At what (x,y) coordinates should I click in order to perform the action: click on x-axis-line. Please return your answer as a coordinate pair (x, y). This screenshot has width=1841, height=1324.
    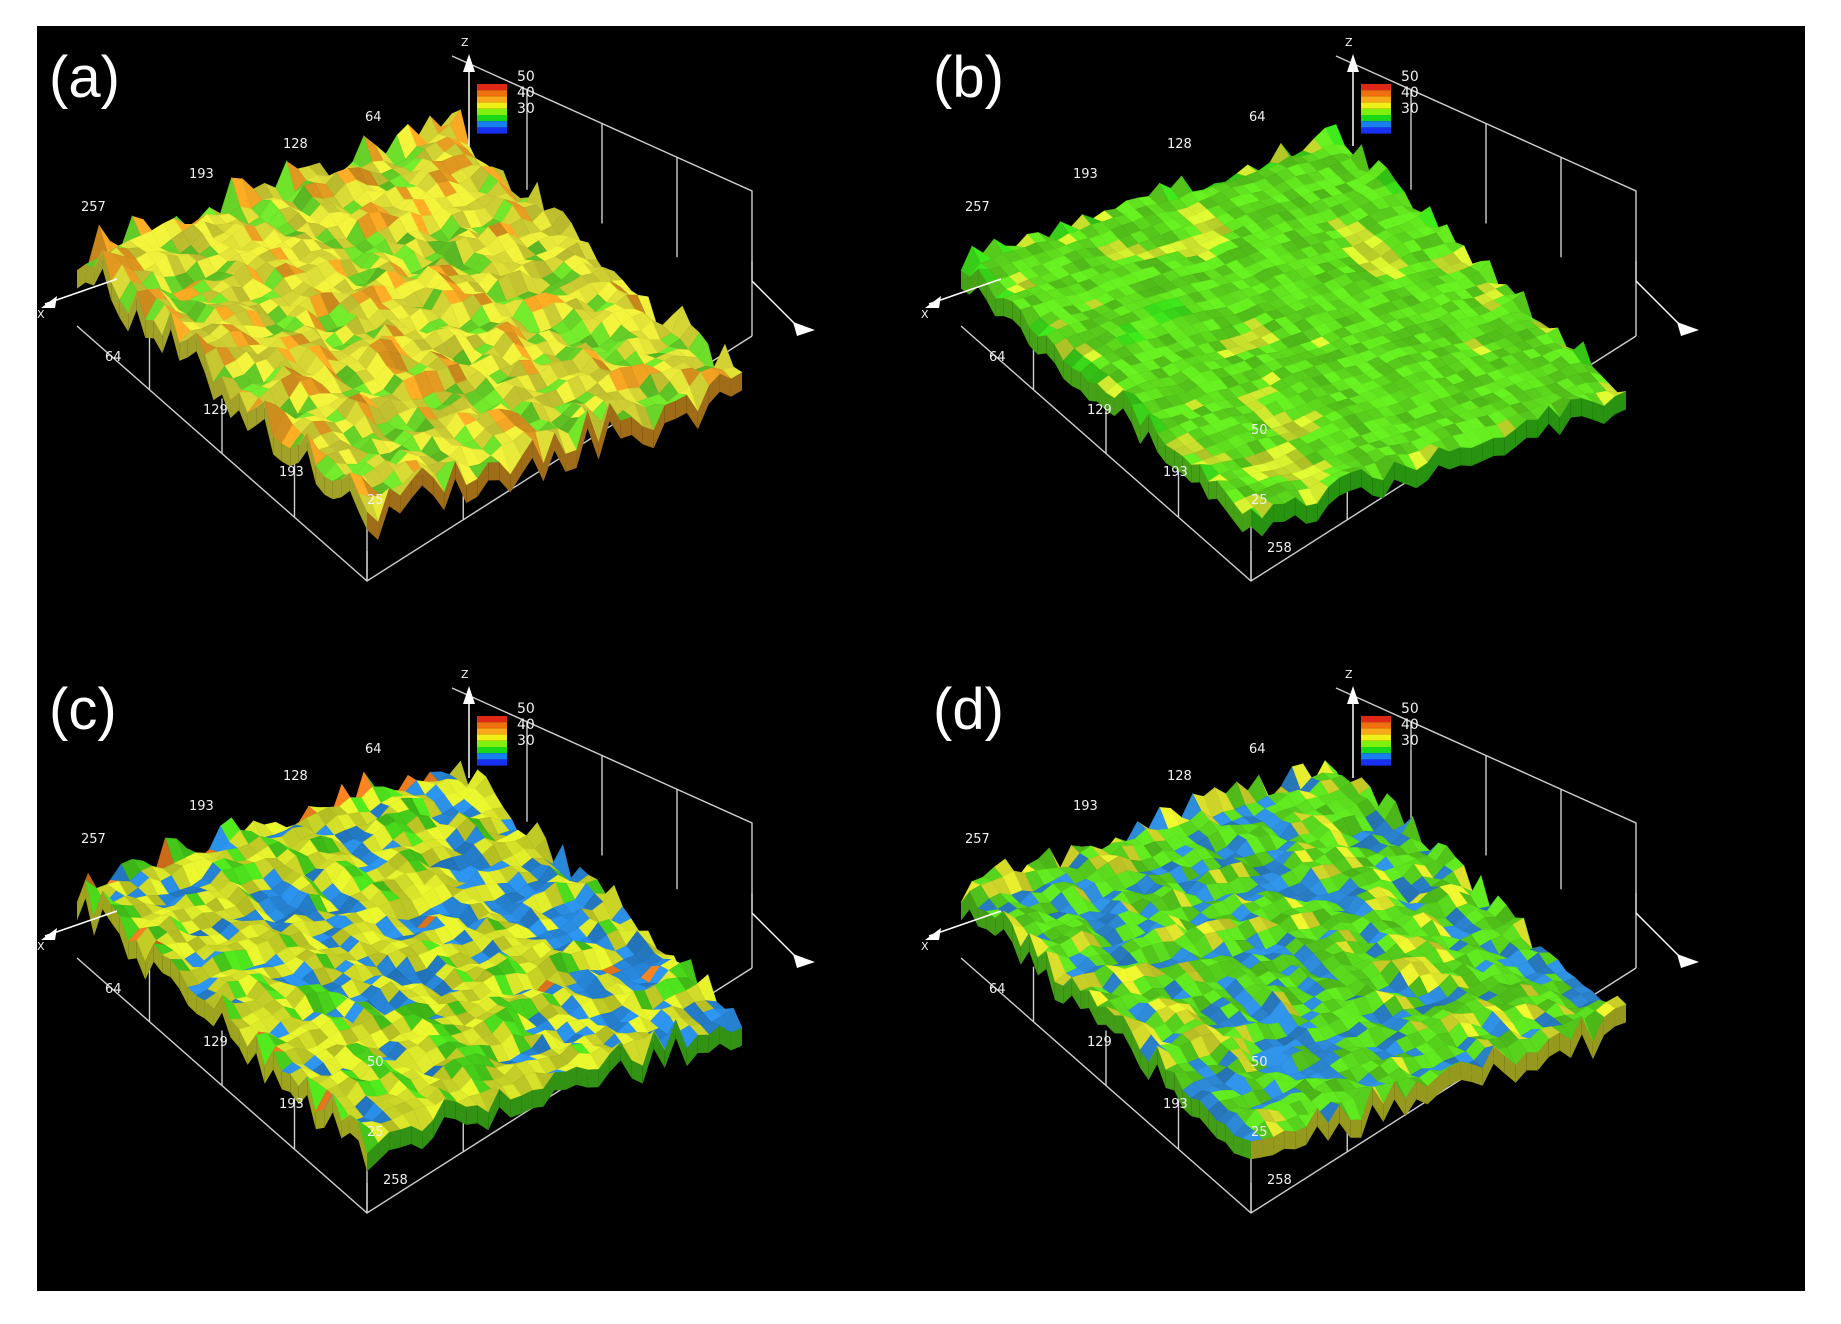
    Looking at the image, I should click on (81, 923).